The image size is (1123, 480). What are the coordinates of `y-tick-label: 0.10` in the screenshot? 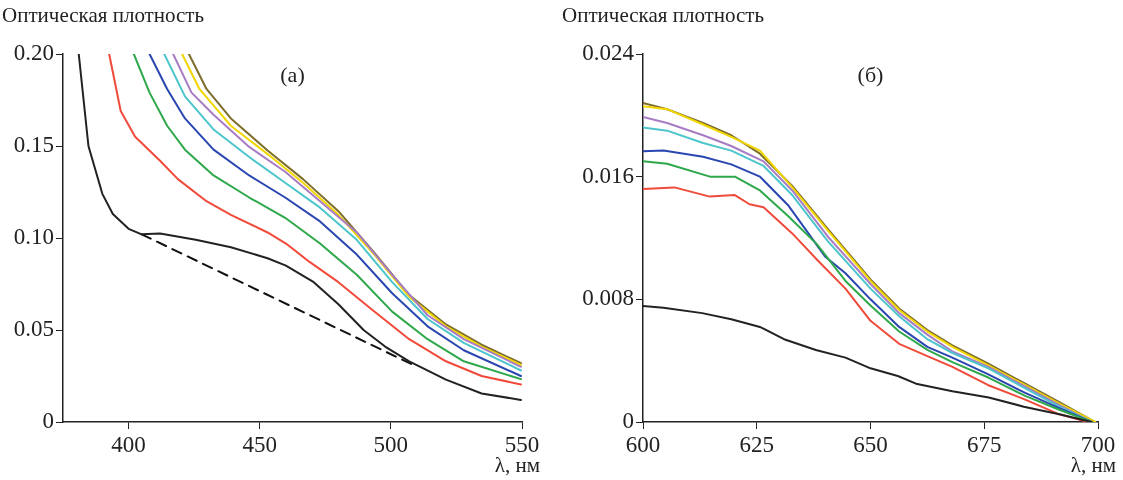 It's located at (33, 237).